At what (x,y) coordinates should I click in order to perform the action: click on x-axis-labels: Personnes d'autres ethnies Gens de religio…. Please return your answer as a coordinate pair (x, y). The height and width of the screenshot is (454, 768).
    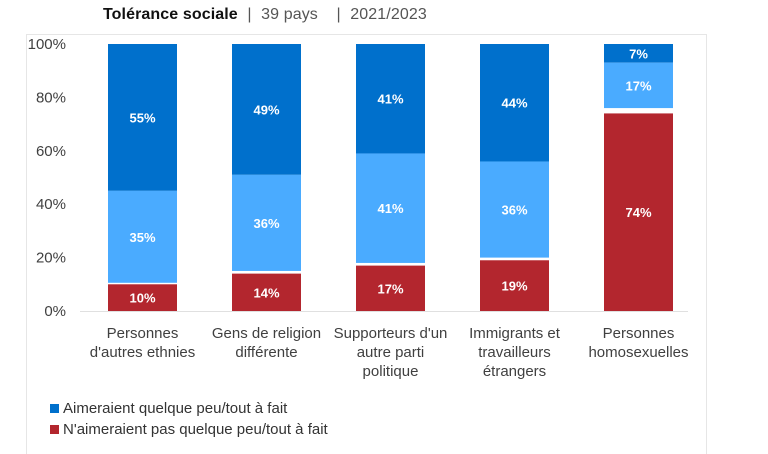
    Looking at the image, I should click on (389, 352).